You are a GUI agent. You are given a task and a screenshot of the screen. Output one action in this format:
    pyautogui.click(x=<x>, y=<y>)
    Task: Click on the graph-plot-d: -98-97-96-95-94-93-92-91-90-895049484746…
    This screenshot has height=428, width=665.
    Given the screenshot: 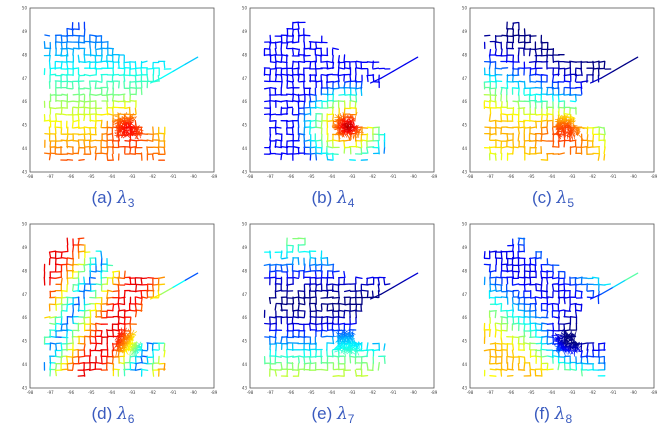 What is the action you would take?
    pyautogui.click(x=113, y=308)
    